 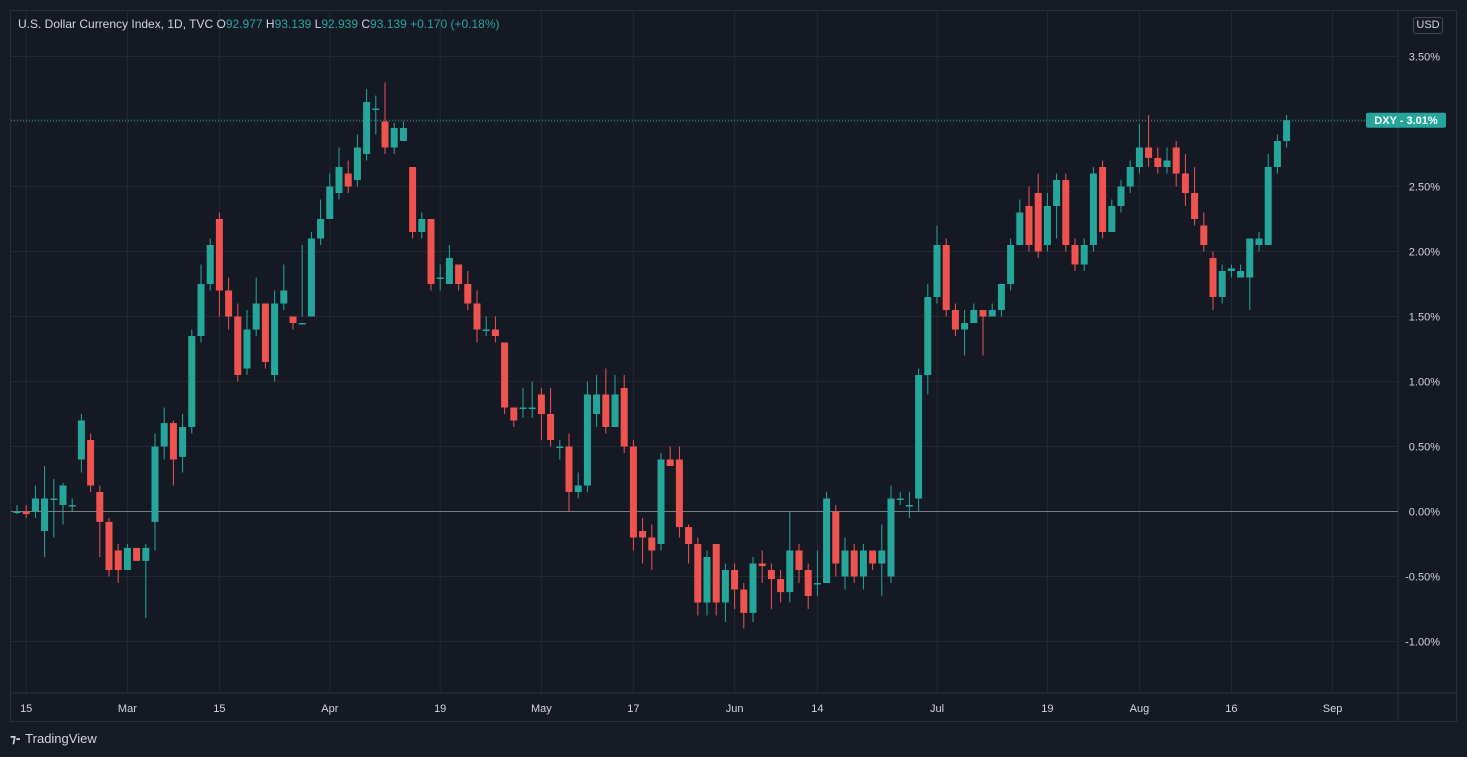 I want to click on tradingview-brand: TradingView, so click(x=61, y=738).